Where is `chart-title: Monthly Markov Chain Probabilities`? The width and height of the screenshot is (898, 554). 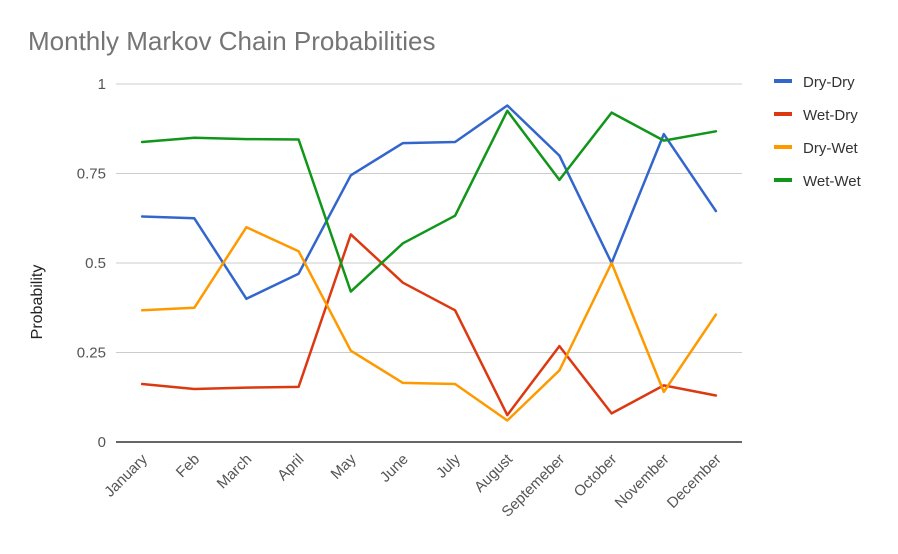
chart-title: Monthly Markov Chain Probabilities is located at coordinates (232, 41).